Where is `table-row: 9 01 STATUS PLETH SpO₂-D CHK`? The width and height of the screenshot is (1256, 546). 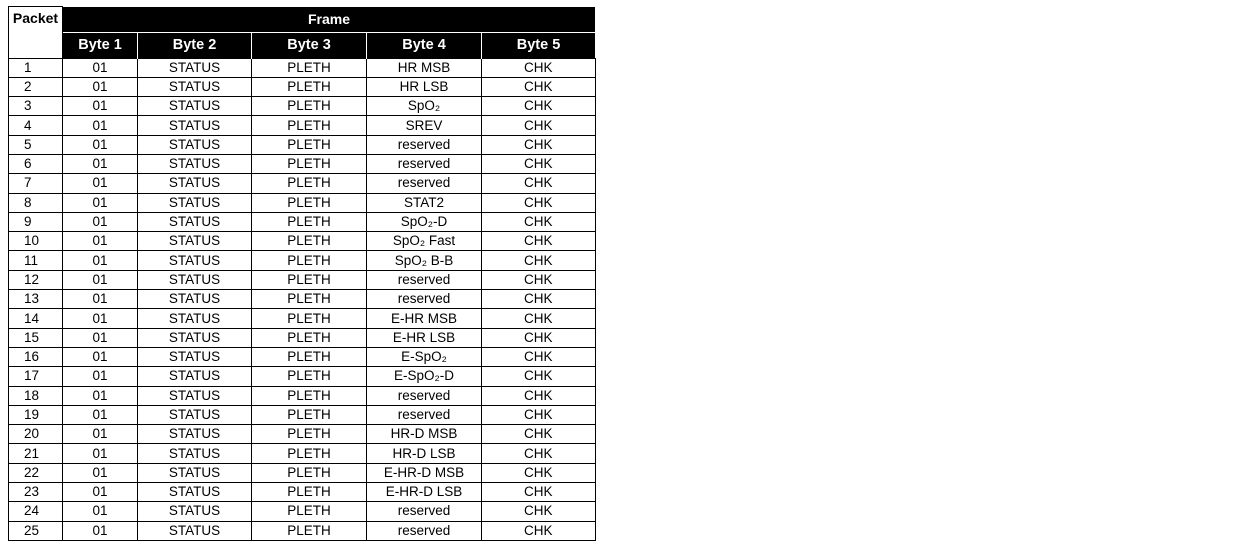 table-row: 9 01 STATUS PLETH SpO₂-D CHK is located at coordinates (302, 222).